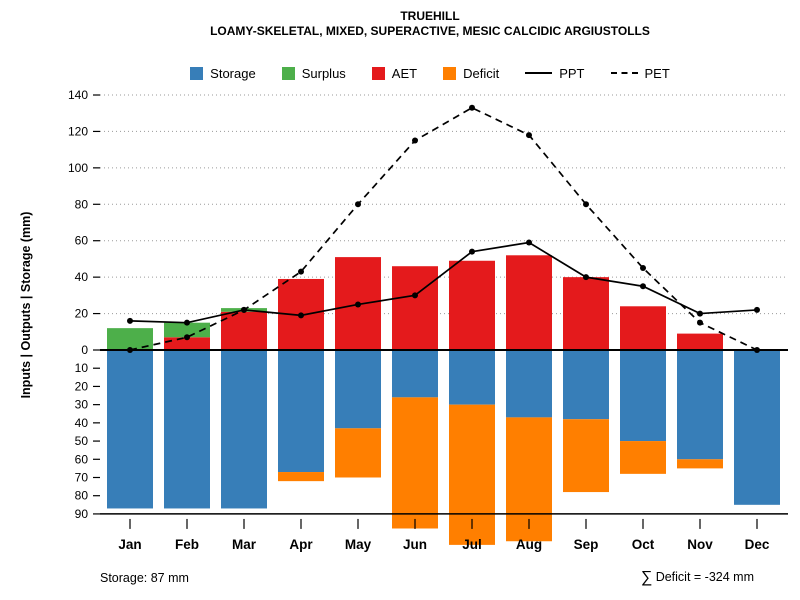  I want to click on pet-point-dec, so click(757, 350).